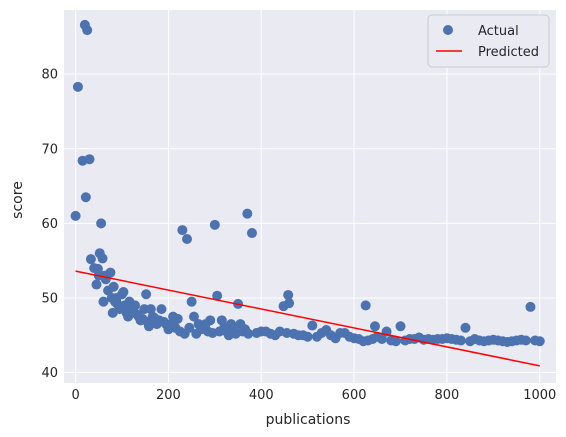  Describe the element at coordinates (49, 298) in the screenshot. I see `y-tick-label: 50` at that location.